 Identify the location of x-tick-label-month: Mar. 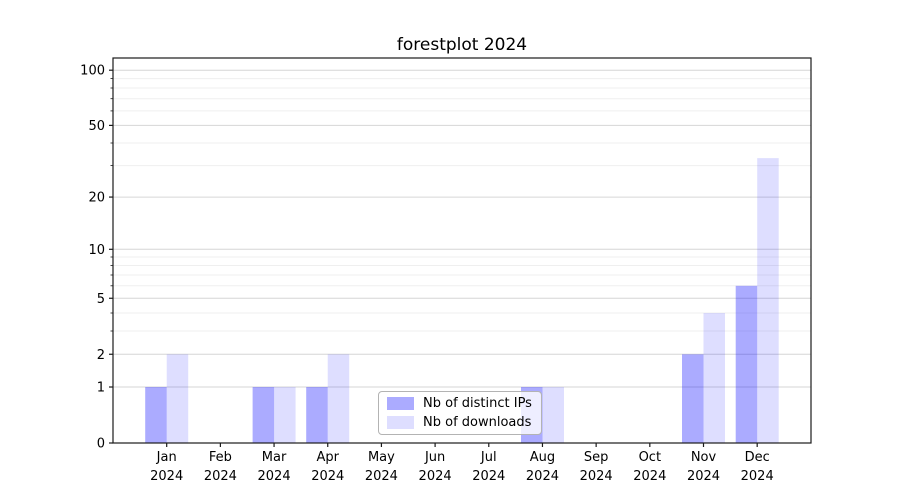
(274, 457).